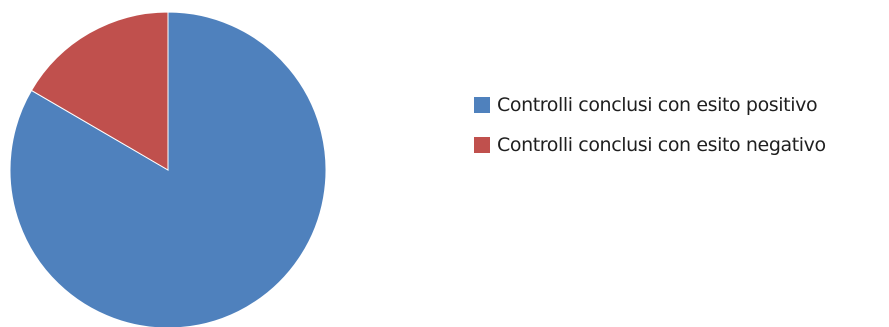 The width and height of the screenshot is (889, 327). What do you see at coordinates (661, 145) in the screenshot?
I see `legend-label-negative: Controlli conclusi con esito negativo` at bounding box center [661, 145].